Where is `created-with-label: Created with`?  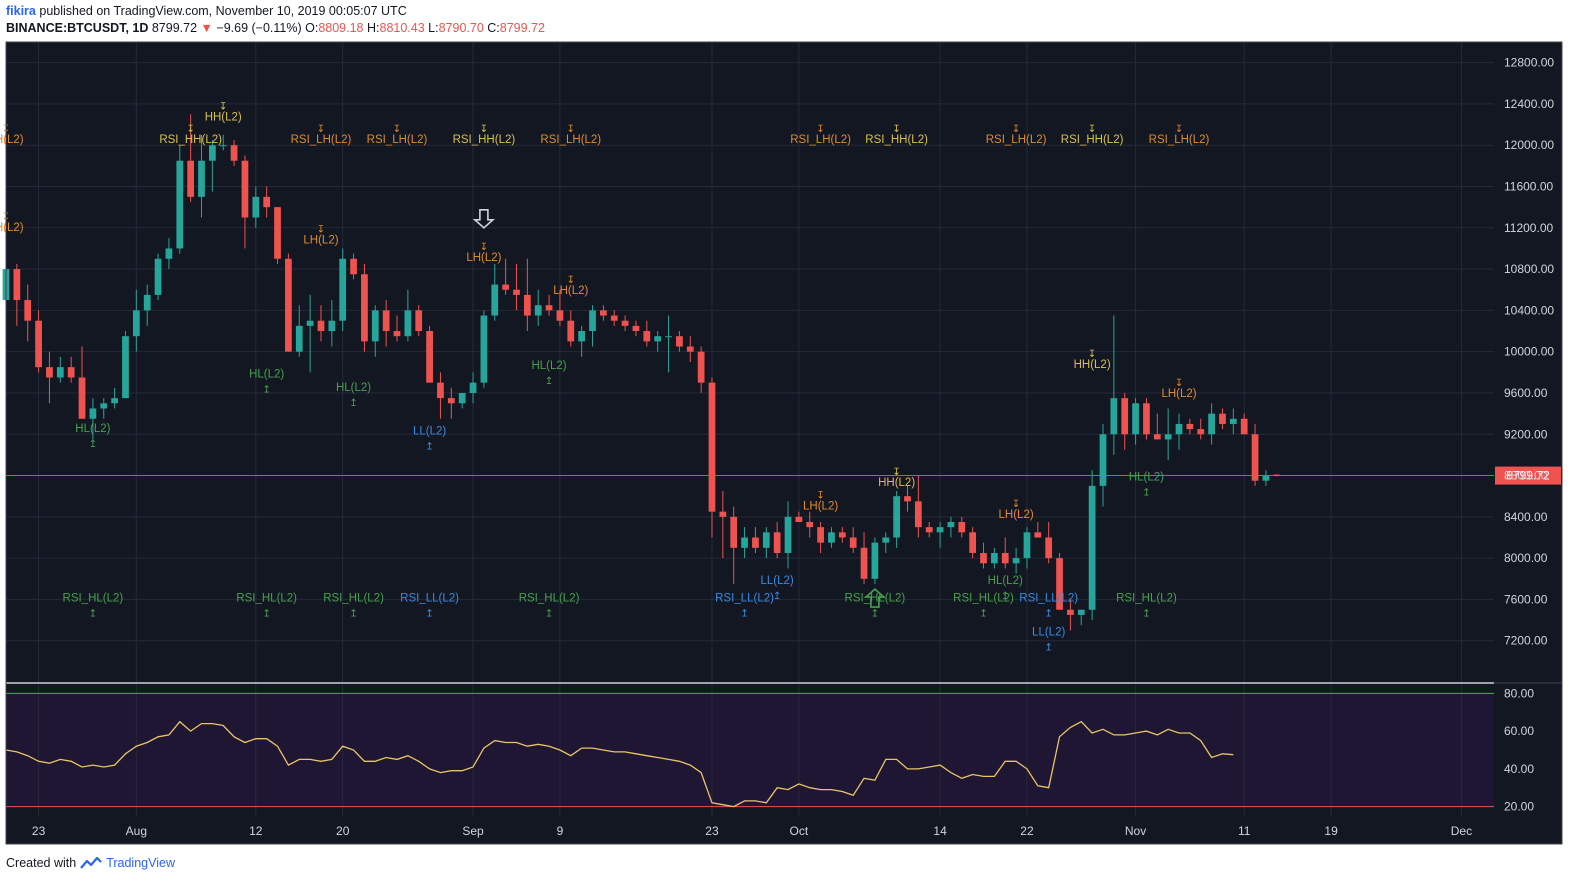 created-with-label: Created with is located at coordinates (41, 863).